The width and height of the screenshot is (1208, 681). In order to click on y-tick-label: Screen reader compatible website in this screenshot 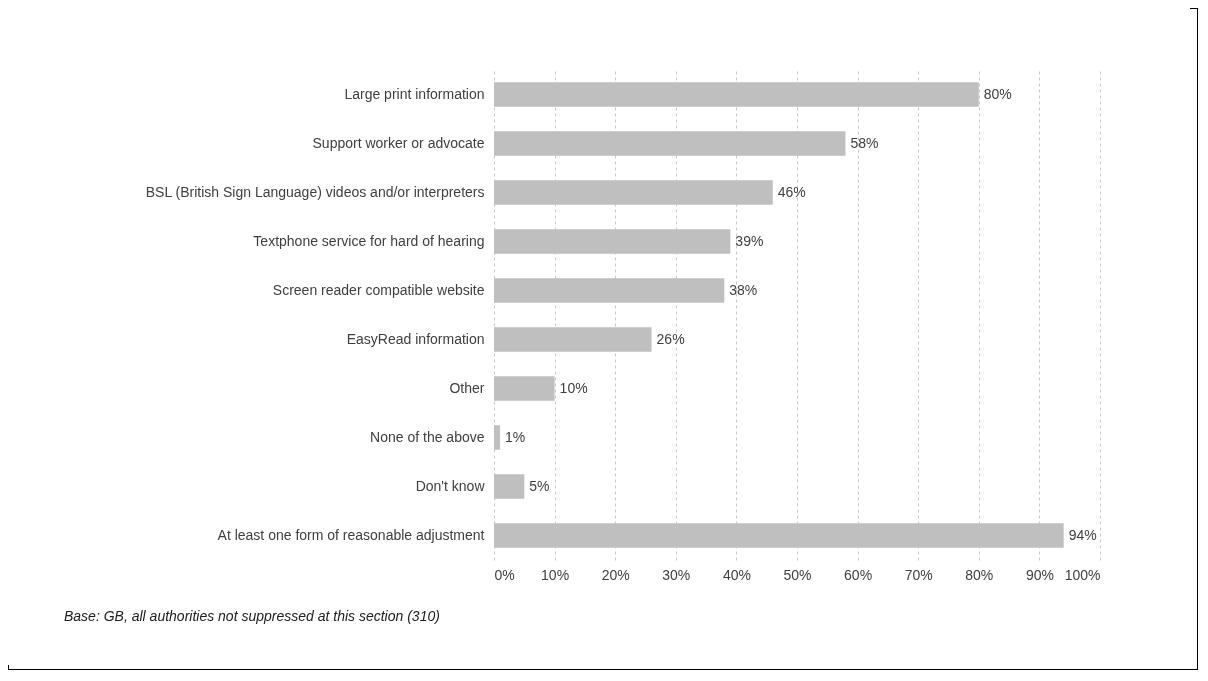, I will do `click(378, 289)`.